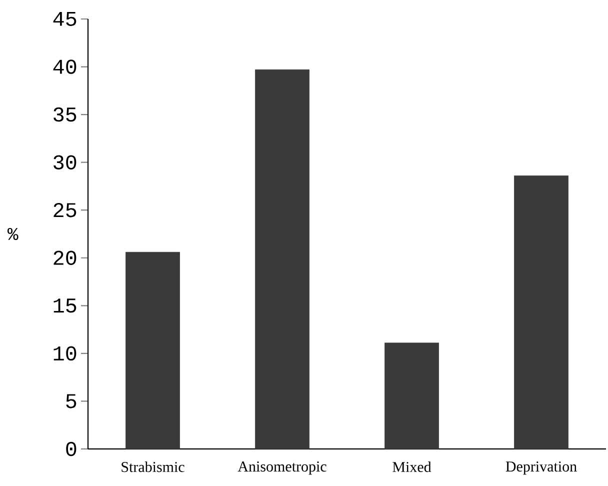  I want to click on x-tick-label: Deprivation, so click(541, 468).